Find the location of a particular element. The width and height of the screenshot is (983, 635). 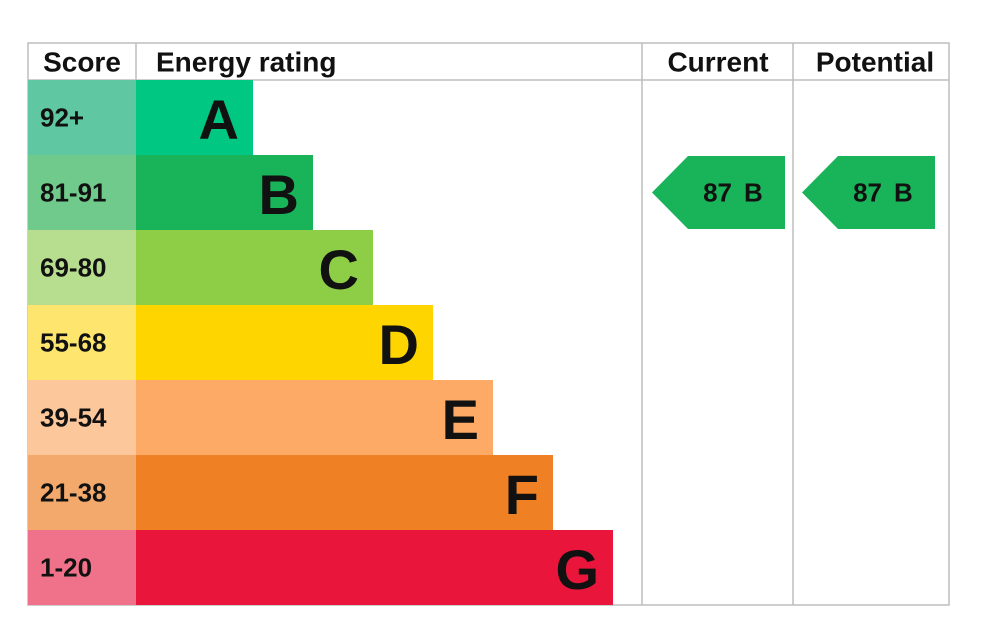

header-score: Score is located at coordinates (82, 62).